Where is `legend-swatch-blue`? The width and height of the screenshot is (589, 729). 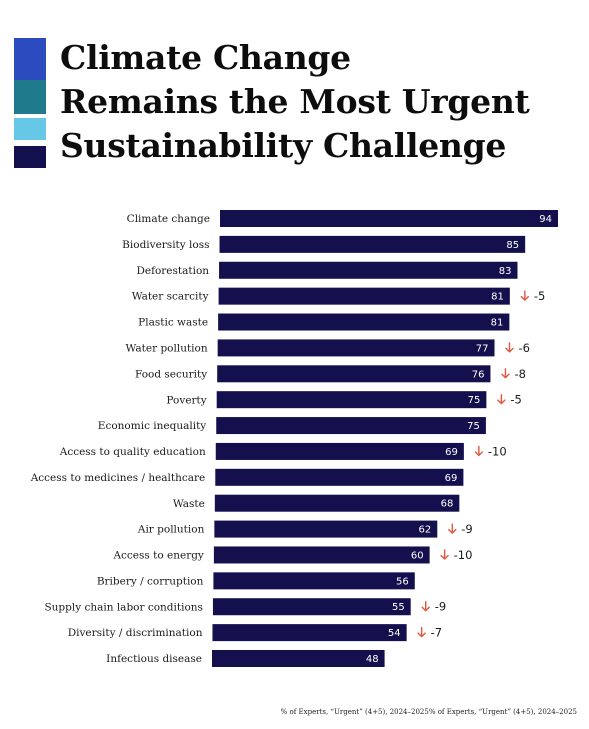 legend-swatch-blue is located at coordinates (30, 59).